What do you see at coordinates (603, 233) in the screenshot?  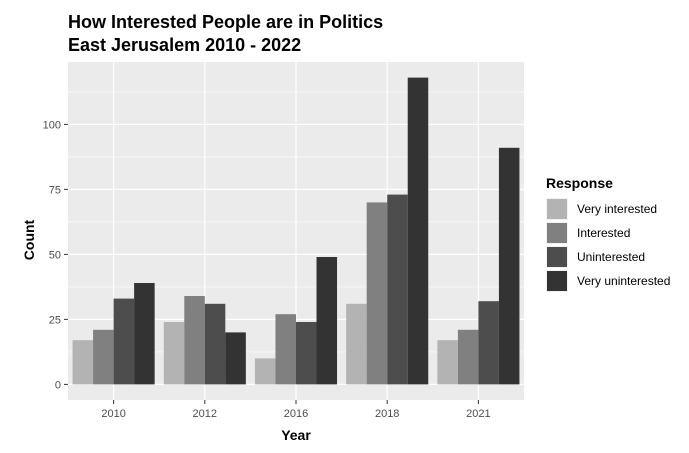 I see `legend-item-label: Interested` at bounding box center [603, 233].